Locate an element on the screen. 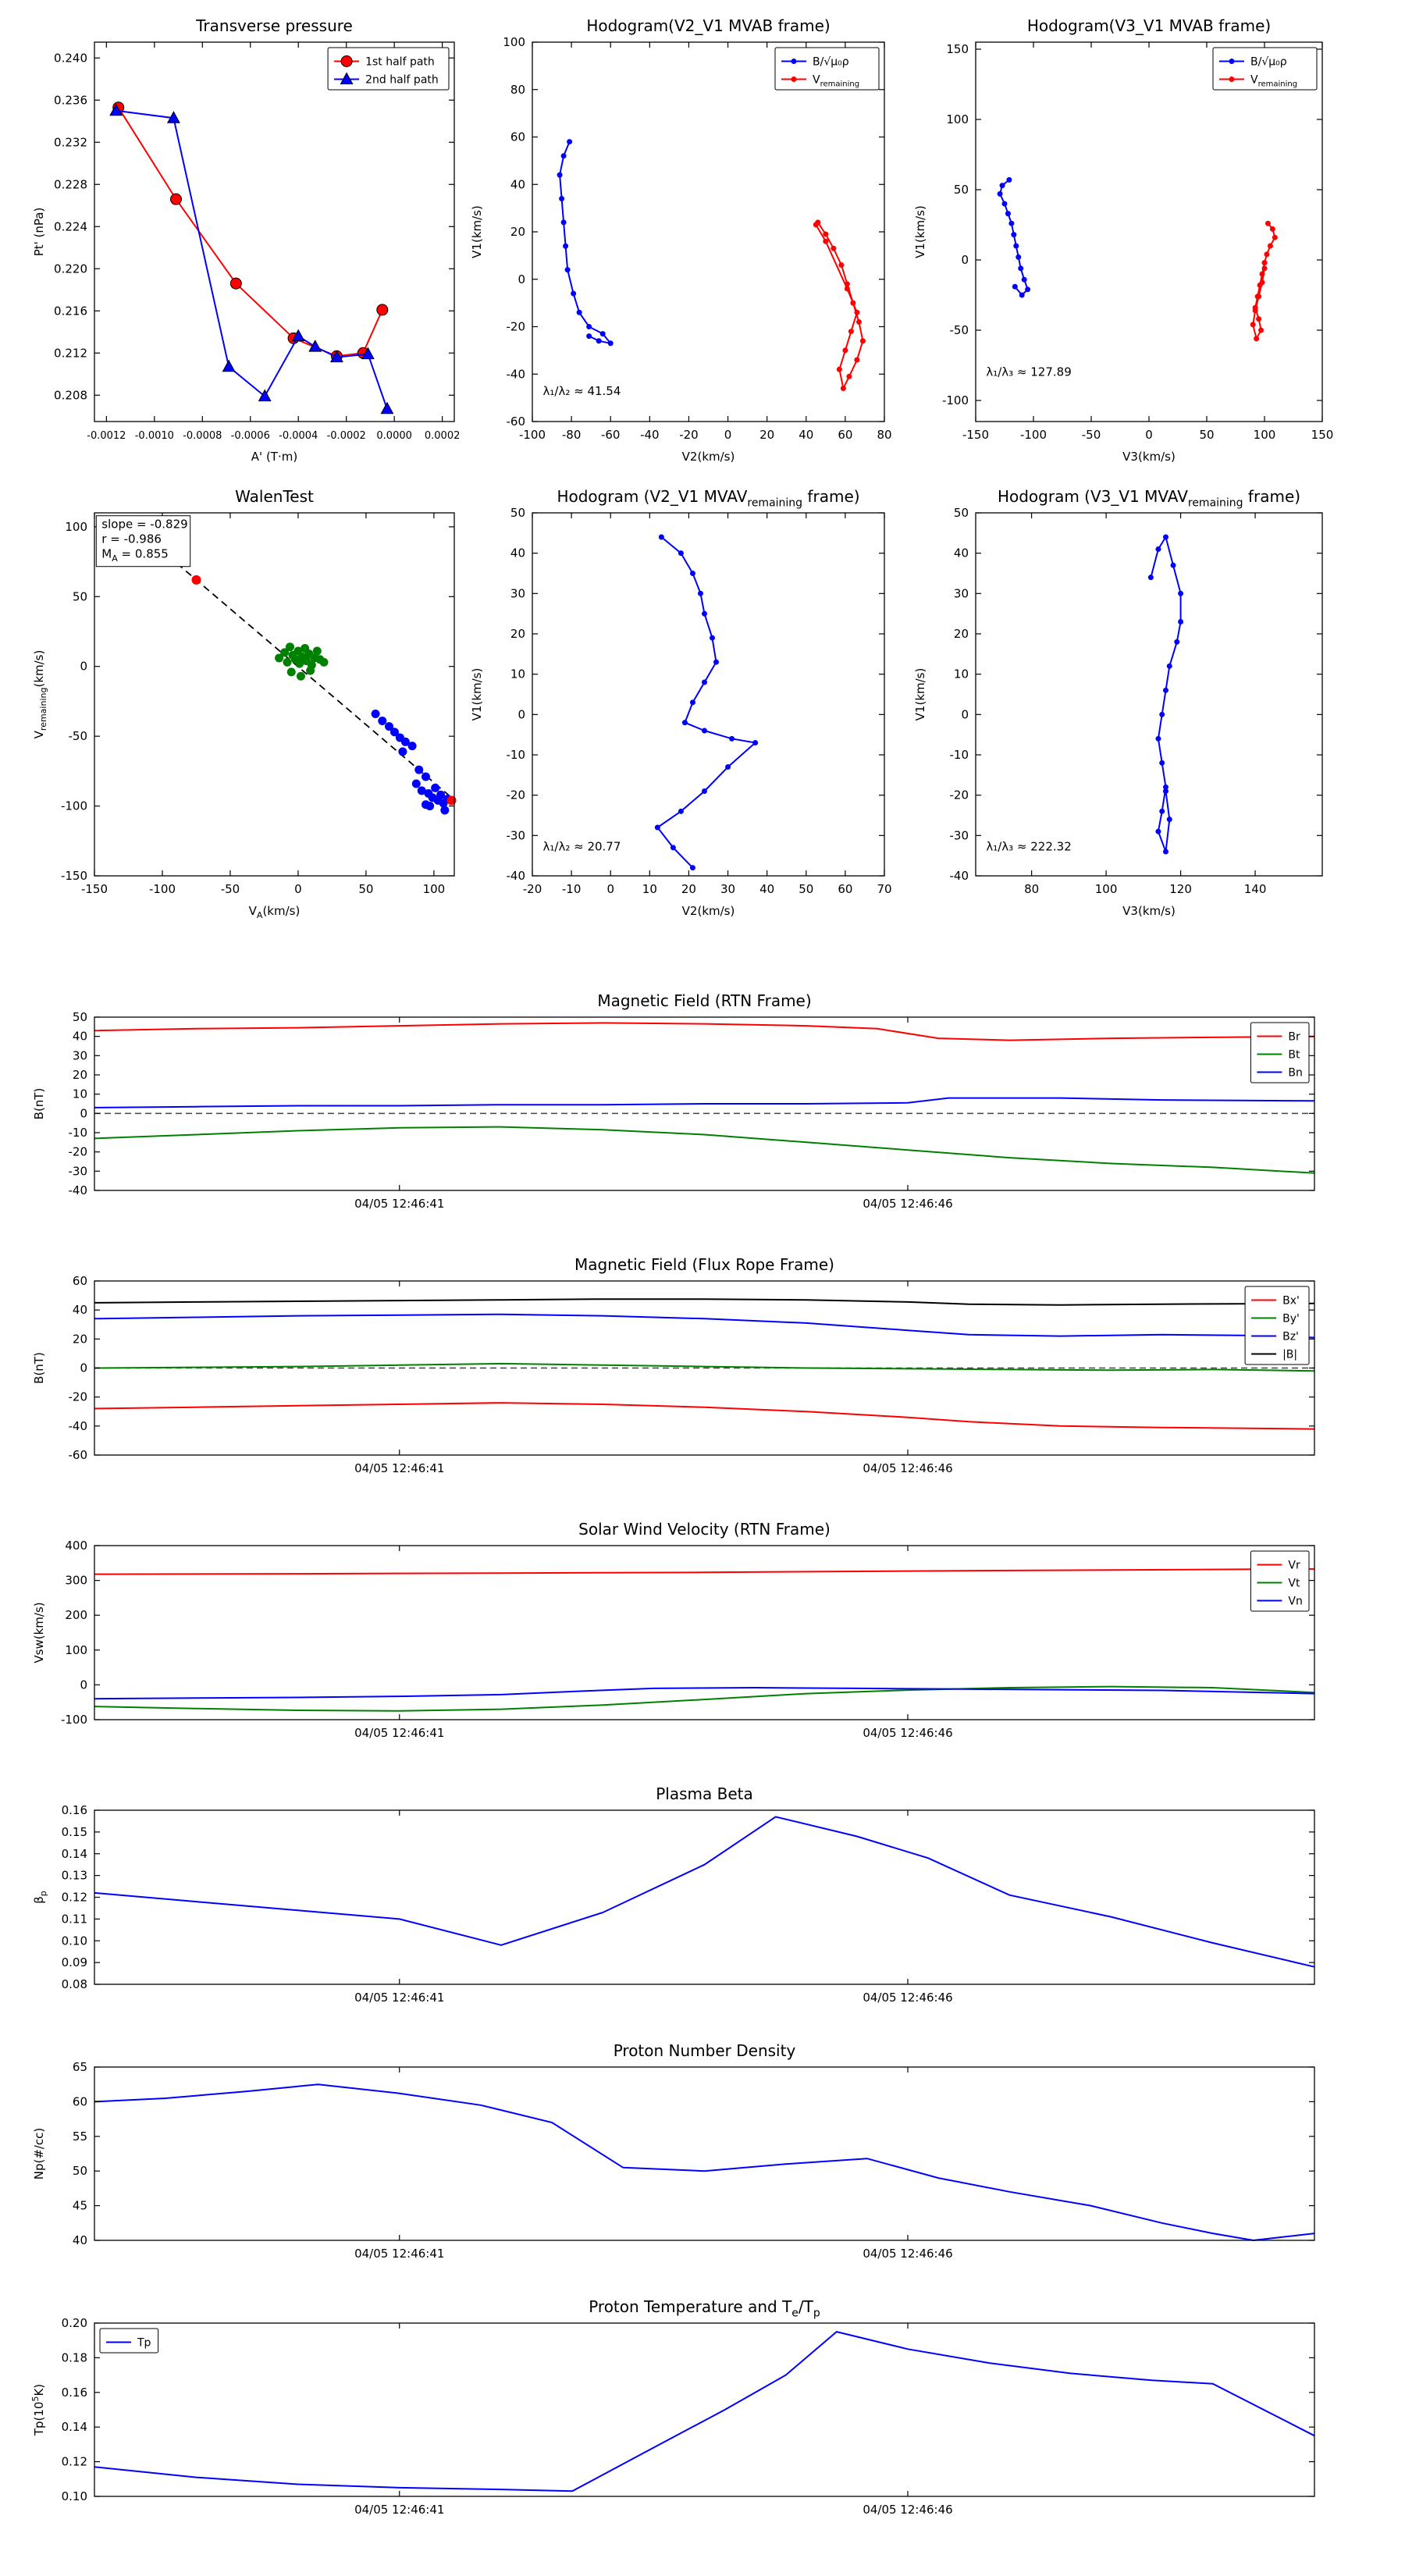 The image size is (1405, 2576). svg-text: -80 is located at coordinates (572, 435).